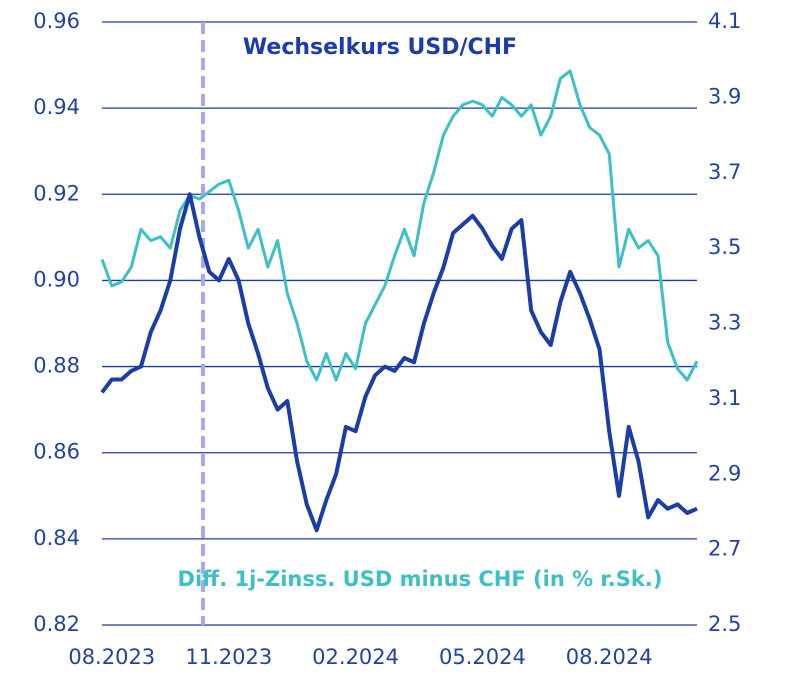  What do you see at coordinates (228, 657) in the screenshot?
I see `x-tick-label: 11.2023` at bounding box center [228, 657].